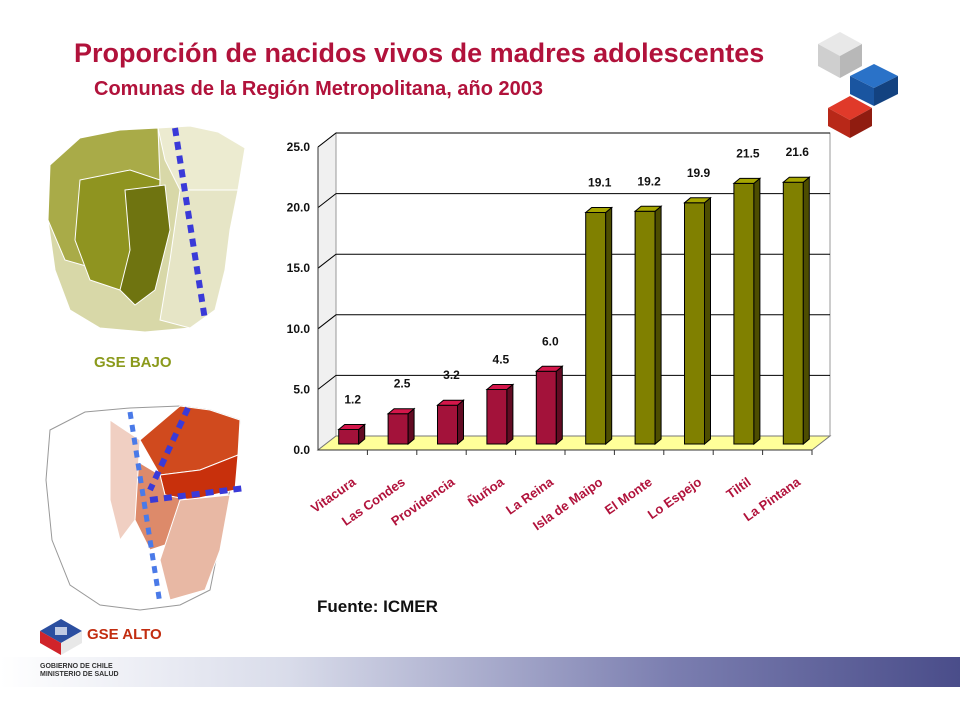  I want to click on data-label: 2.5, so click(402, 384).